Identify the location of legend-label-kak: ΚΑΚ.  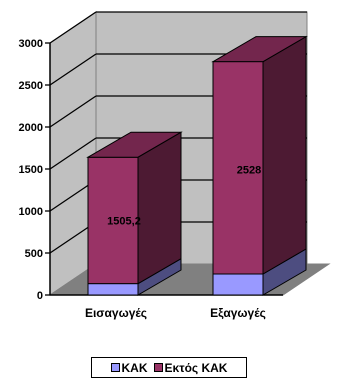
(134, 367).